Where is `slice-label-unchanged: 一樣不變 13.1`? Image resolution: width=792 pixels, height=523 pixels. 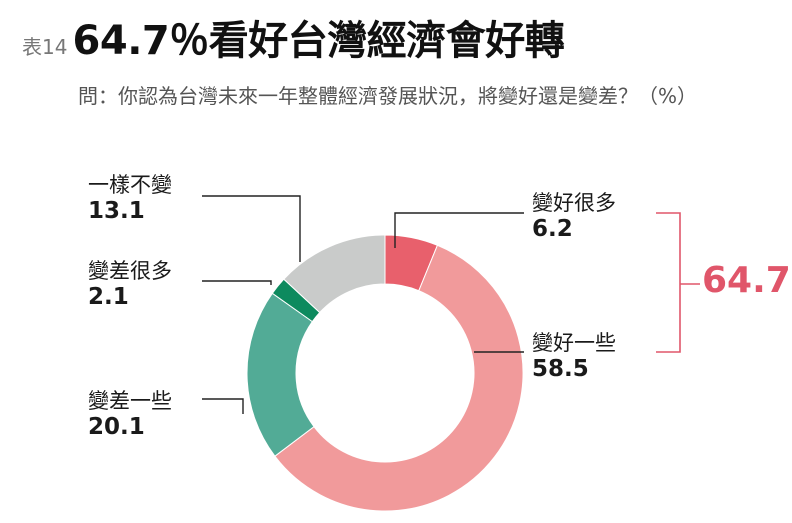
slice-label-unchanged: 一樣不變 13.1 is located at coordinates (130, 198).